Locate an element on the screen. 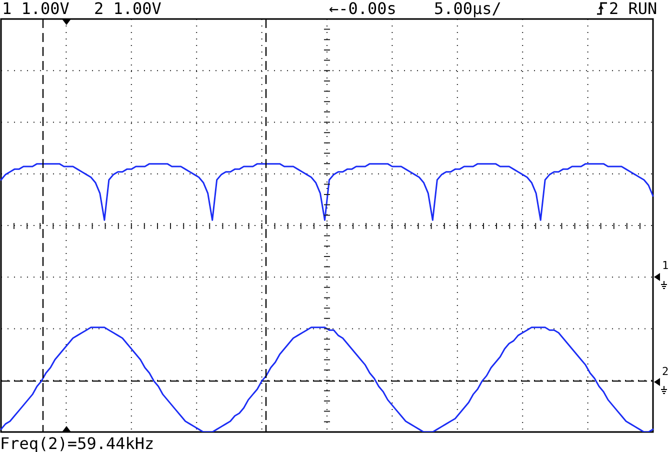 The image size is (669, 452). text: 2 1.00V is located at coordinates (128, 9).